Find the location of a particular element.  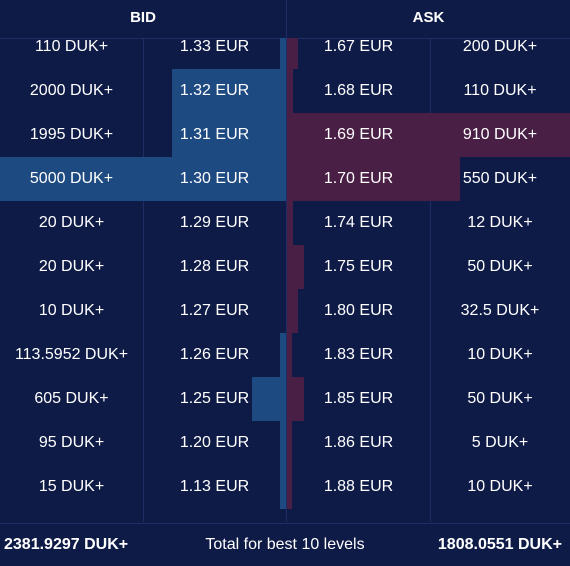

order-book-row: 20 DUK+ 1.29 EUR 1.74 EUR 12 DUK+ is located at coordinates (285, 223).